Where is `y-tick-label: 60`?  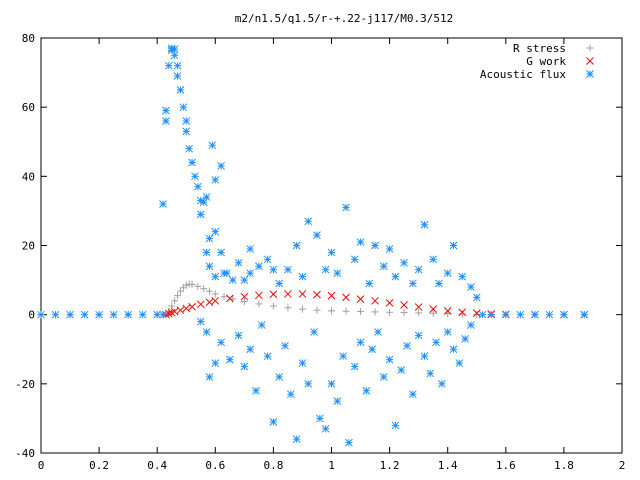
y-tick-label: 60 is located at coordinates (28, 107).